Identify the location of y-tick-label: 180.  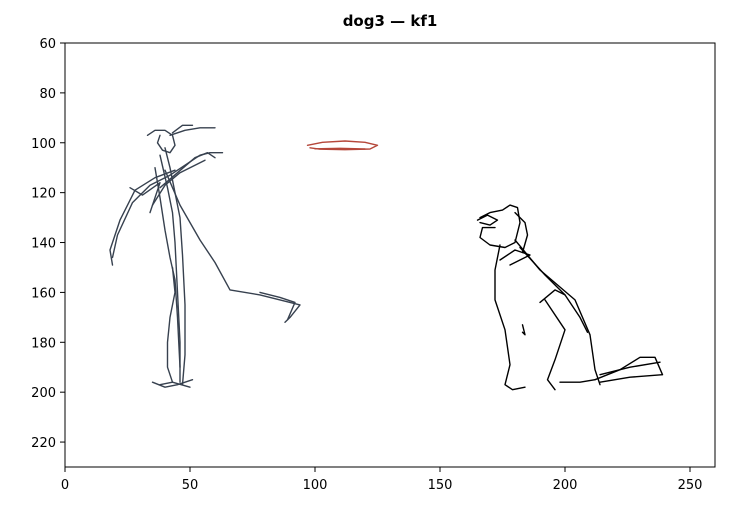
(43, 343).